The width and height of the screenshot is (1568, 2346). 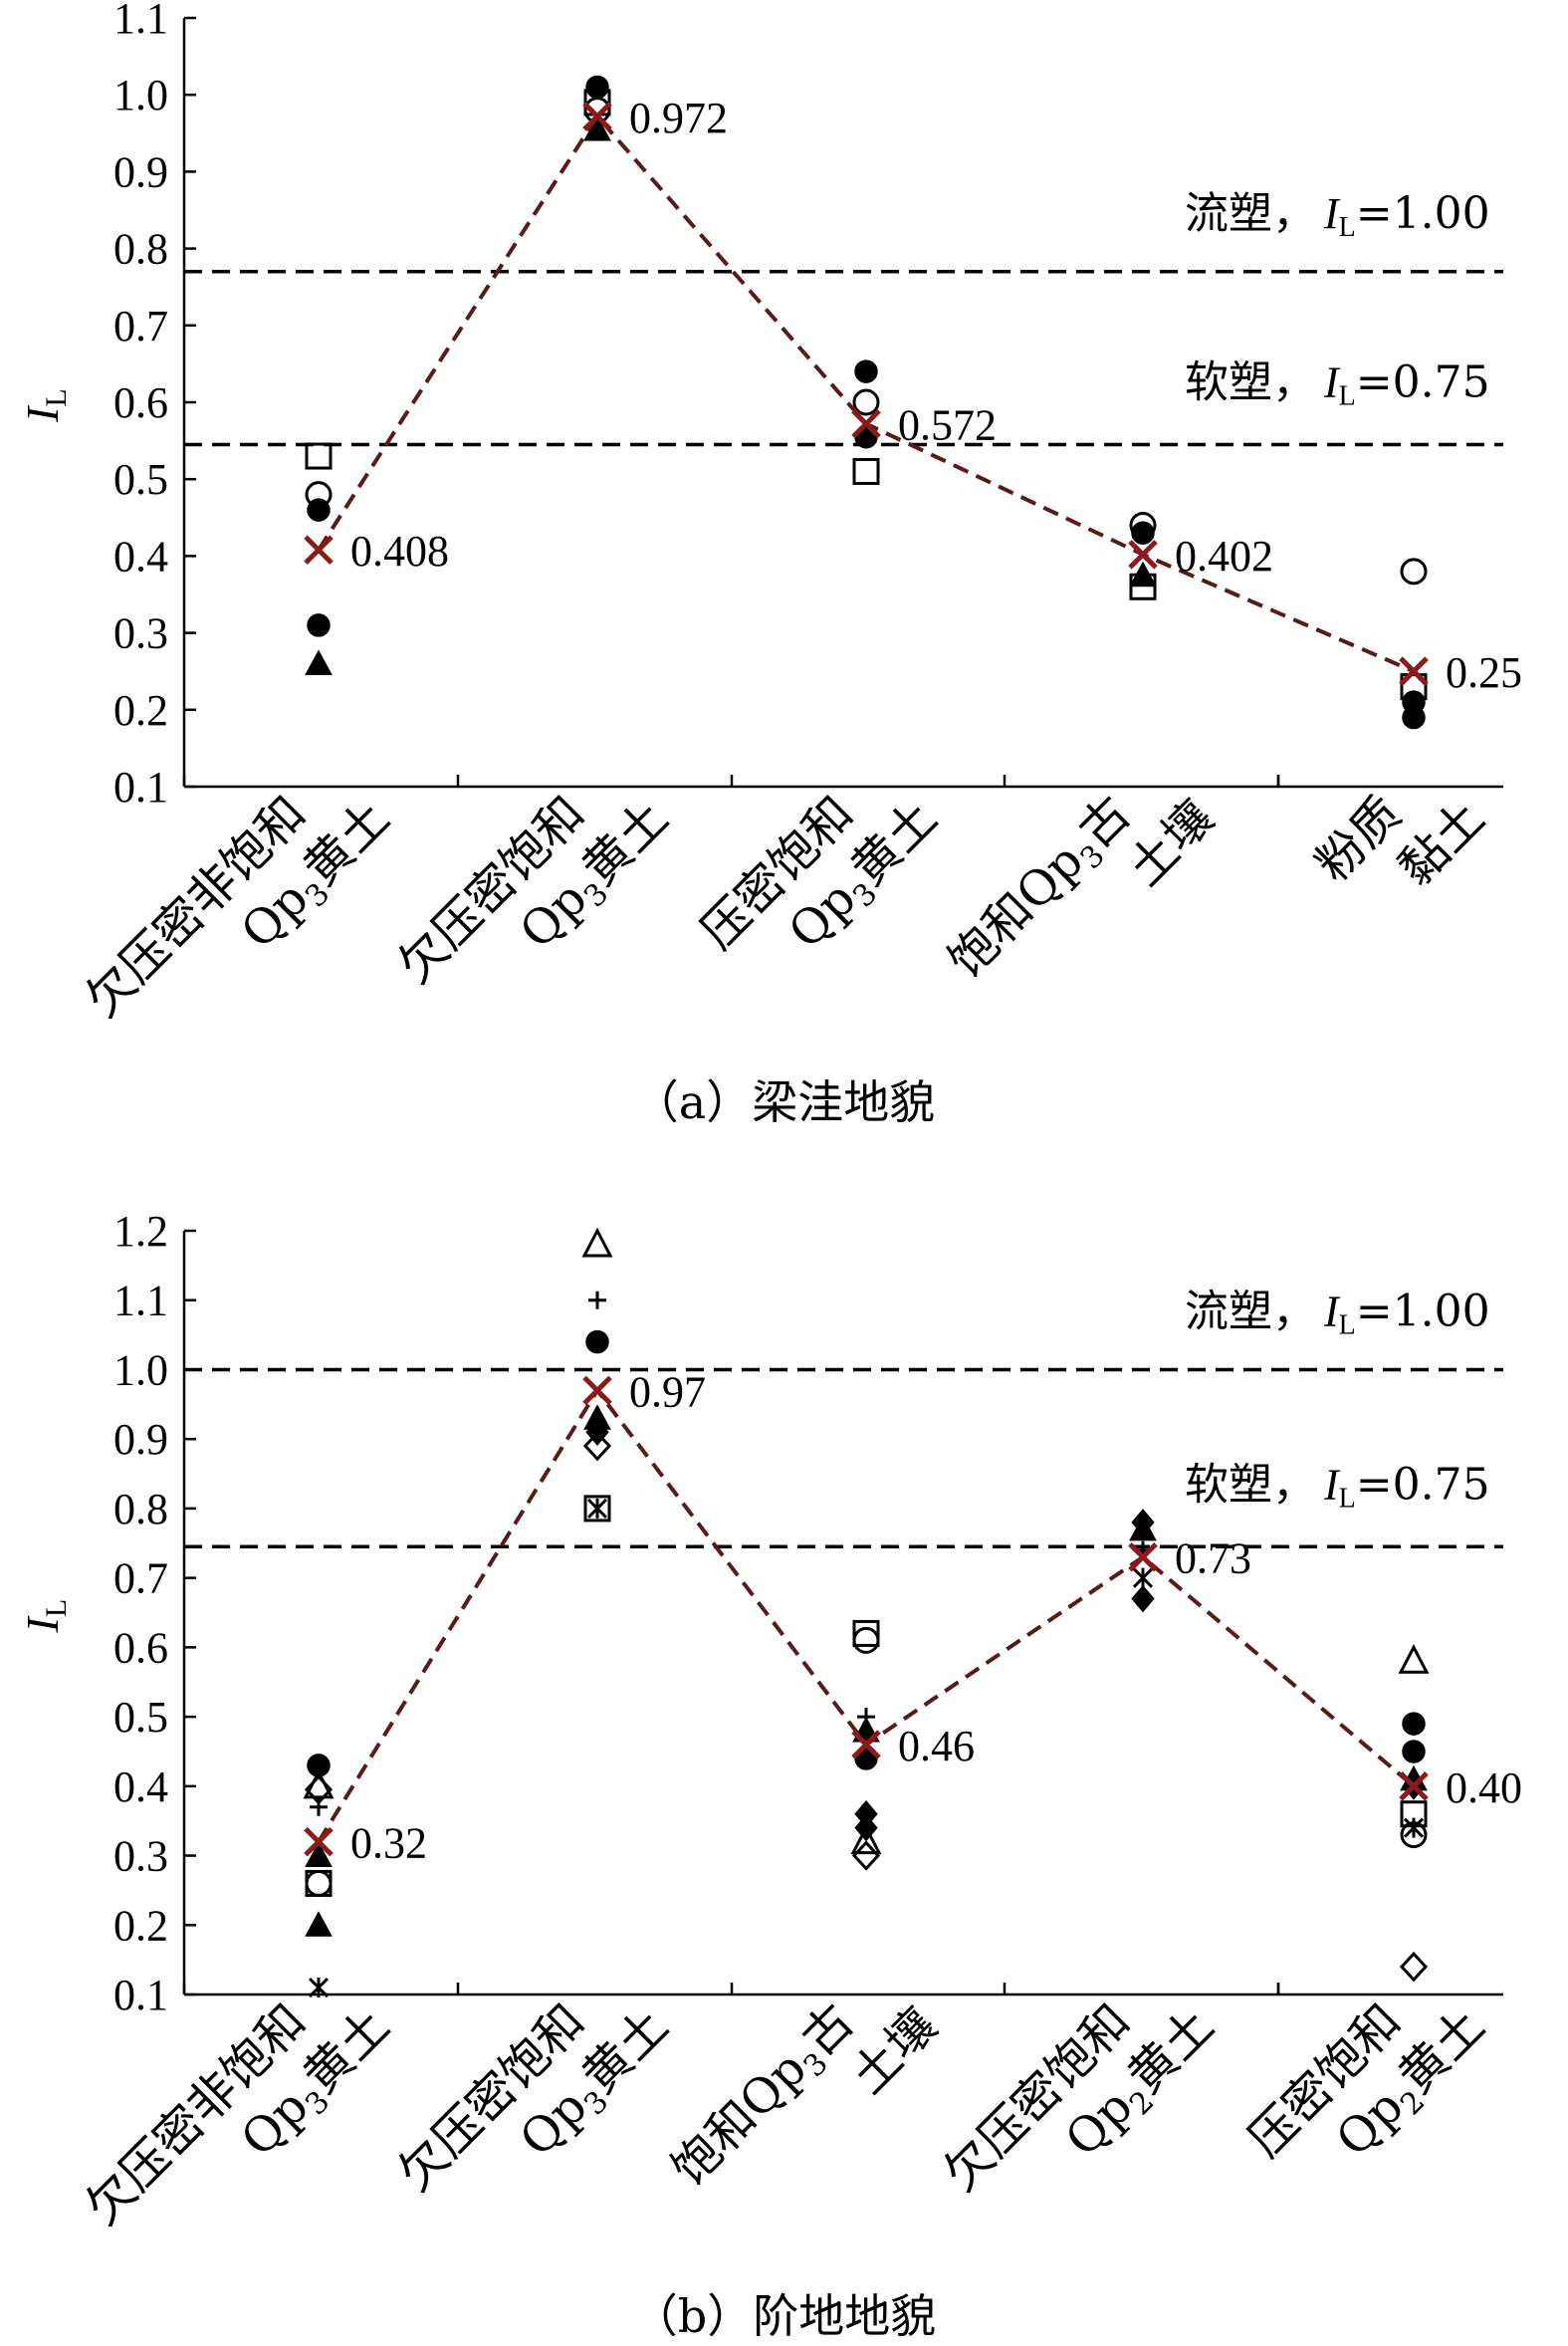 I want to click on panel-caption: （b）阶地地貌, so click(x=784, y=2316).